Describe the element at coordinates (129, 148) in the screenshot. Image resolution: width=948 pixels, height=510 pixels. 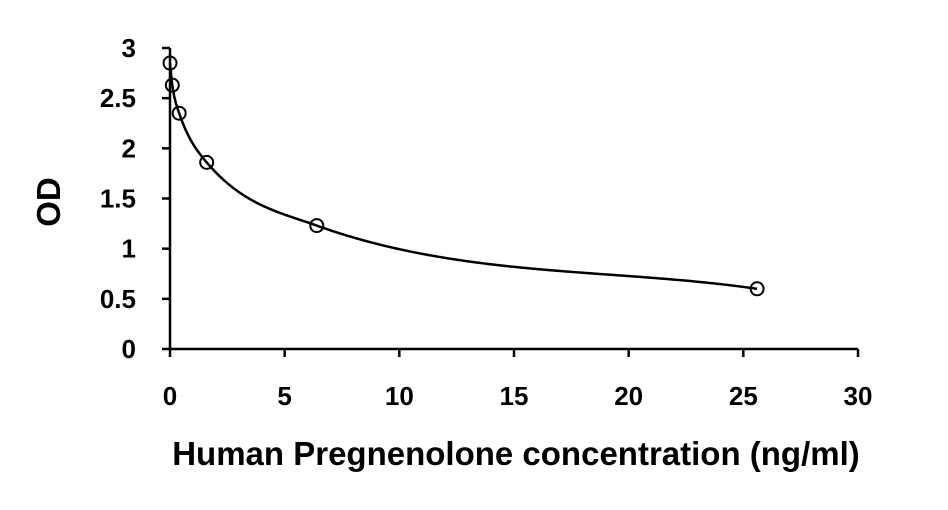
I see `y-tick-label: 2` at that location.